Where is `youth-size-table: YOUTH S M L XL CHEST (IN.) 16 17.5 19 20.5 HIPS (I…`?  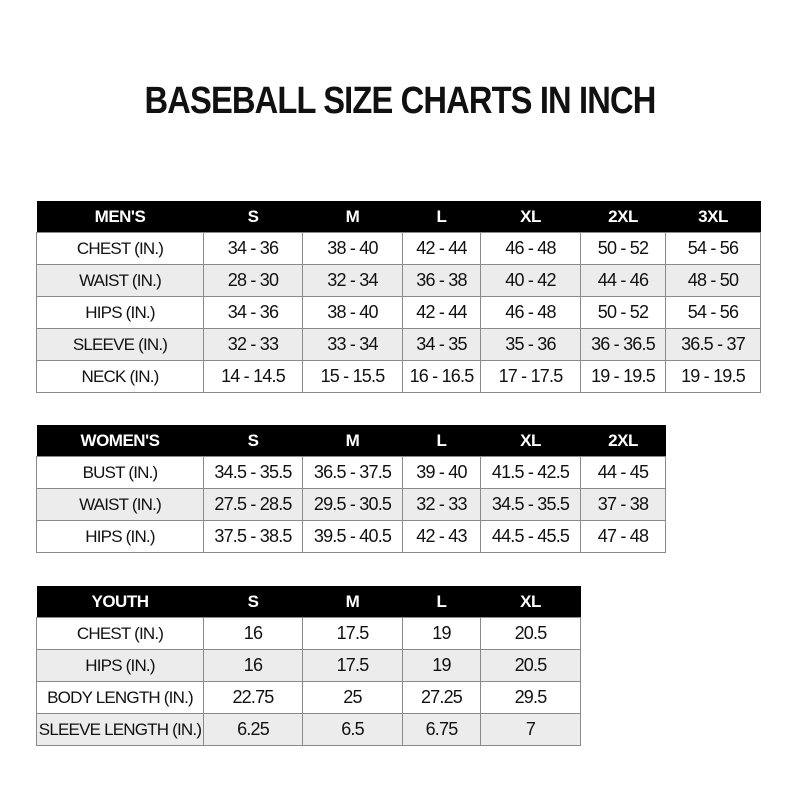 youth-size-table: YOUTH S M L XL CHEST (IN.) 16 17.5 19 20.5 HIPS (I… is located at coordinates (308, 666).